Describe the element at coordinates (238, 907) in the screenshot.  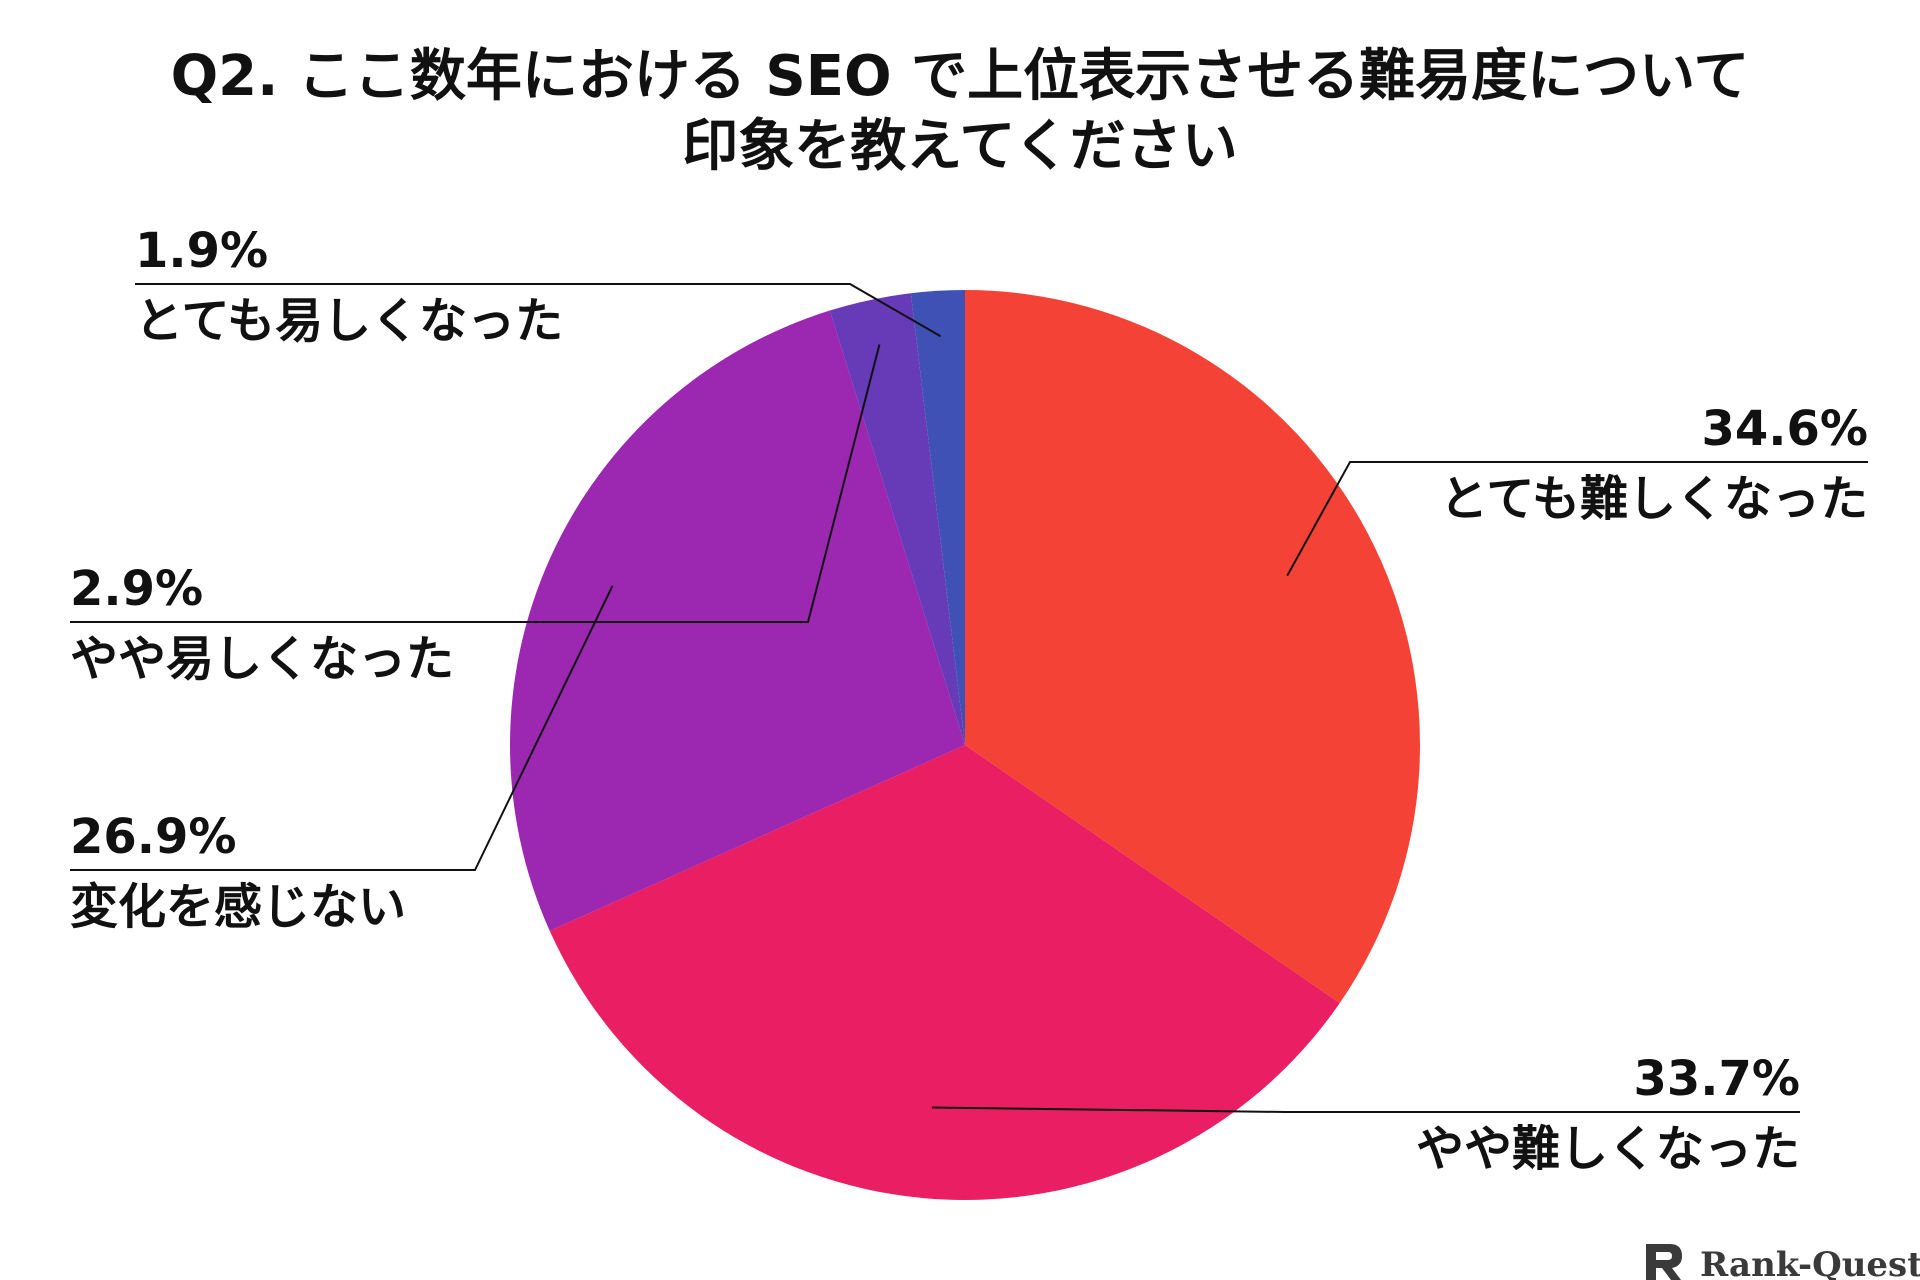
I see `slice-category-label: 変化を感じない` at that location.